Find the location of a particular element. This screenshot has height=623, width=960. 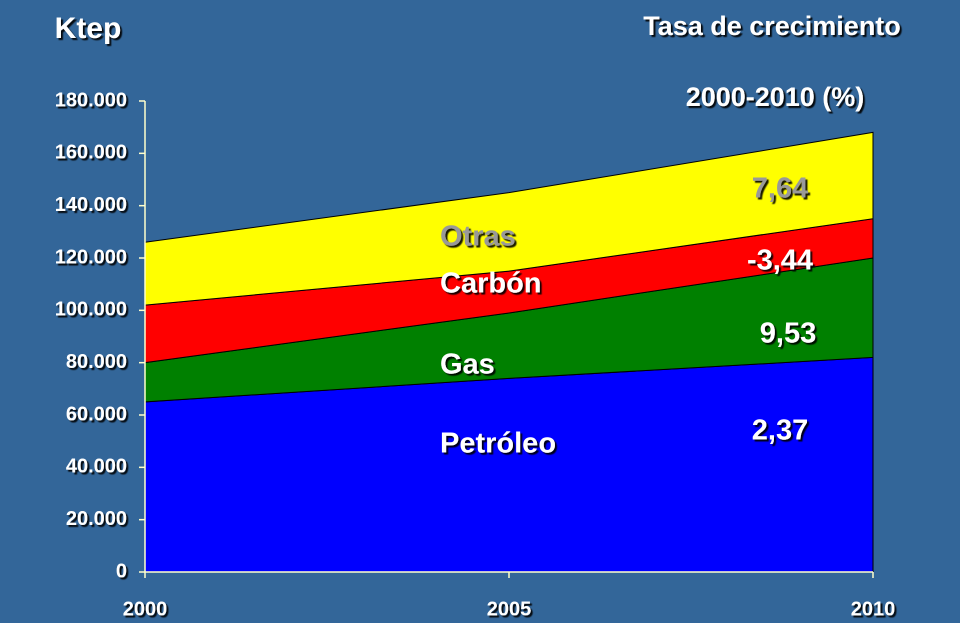

series-label: Gas is located at coordinates (467, 365).